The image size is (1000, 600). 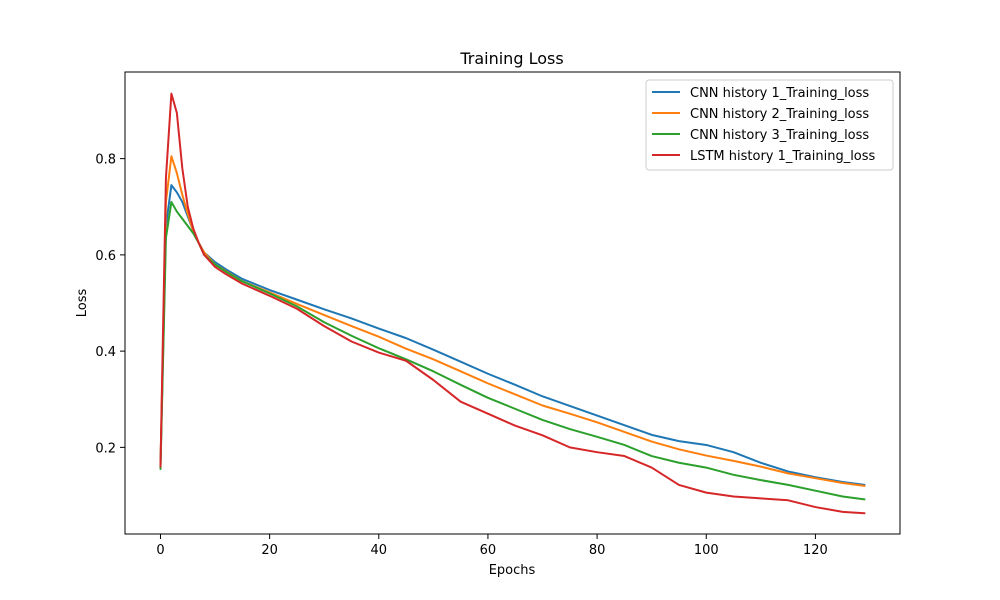 What do you see at coordinates (105, 448) in the screenshot?
I see `y-tick-label: 0.2` at bounding box center [105, 448].